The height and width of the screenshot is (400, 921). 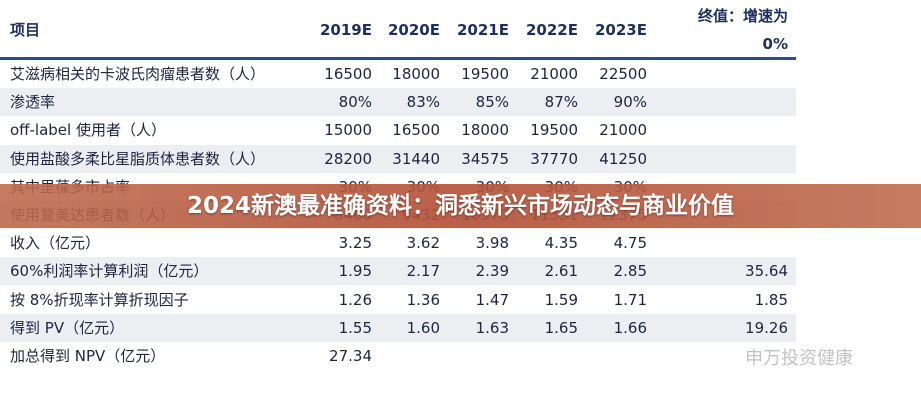 I want to click on value-cell: 1.36, so click(x=423, y=299).